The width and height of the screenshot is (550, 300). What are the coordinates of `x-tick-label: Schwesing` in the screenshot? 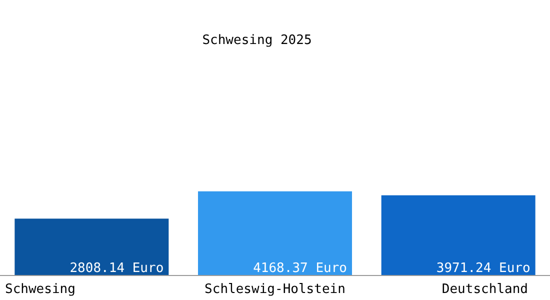 It's located at (40, 289).